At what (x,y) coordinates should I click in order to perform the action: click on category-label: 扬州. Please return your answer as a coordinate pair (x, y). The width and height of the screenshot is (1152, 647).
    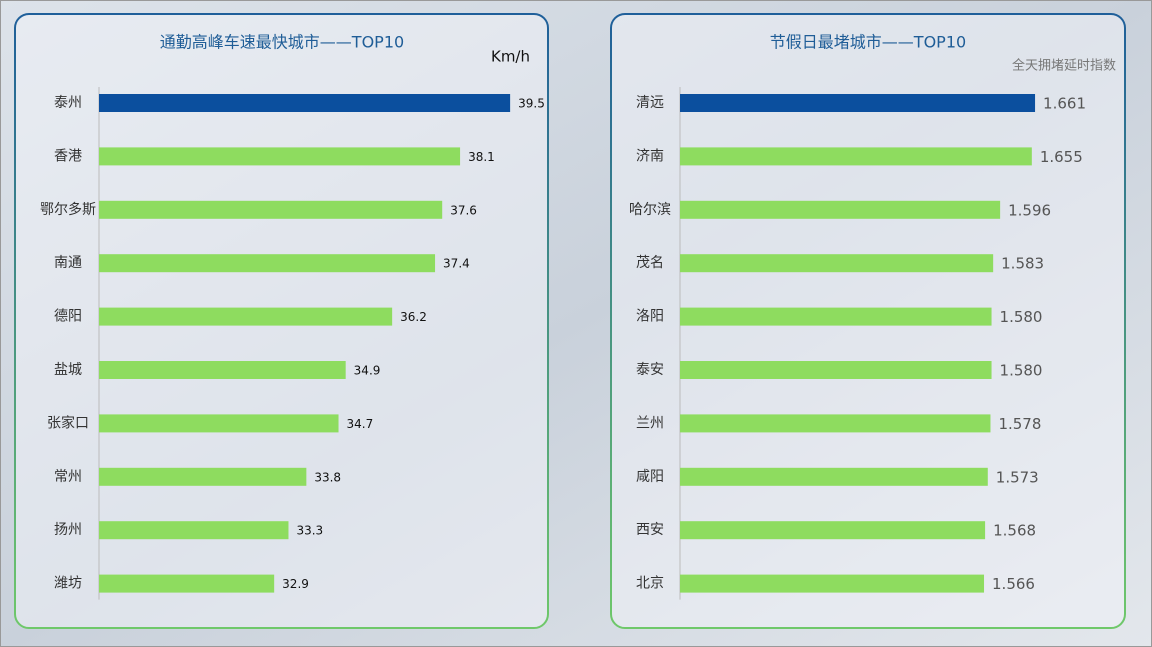
    Looking at the image, I should click on (68, 530).